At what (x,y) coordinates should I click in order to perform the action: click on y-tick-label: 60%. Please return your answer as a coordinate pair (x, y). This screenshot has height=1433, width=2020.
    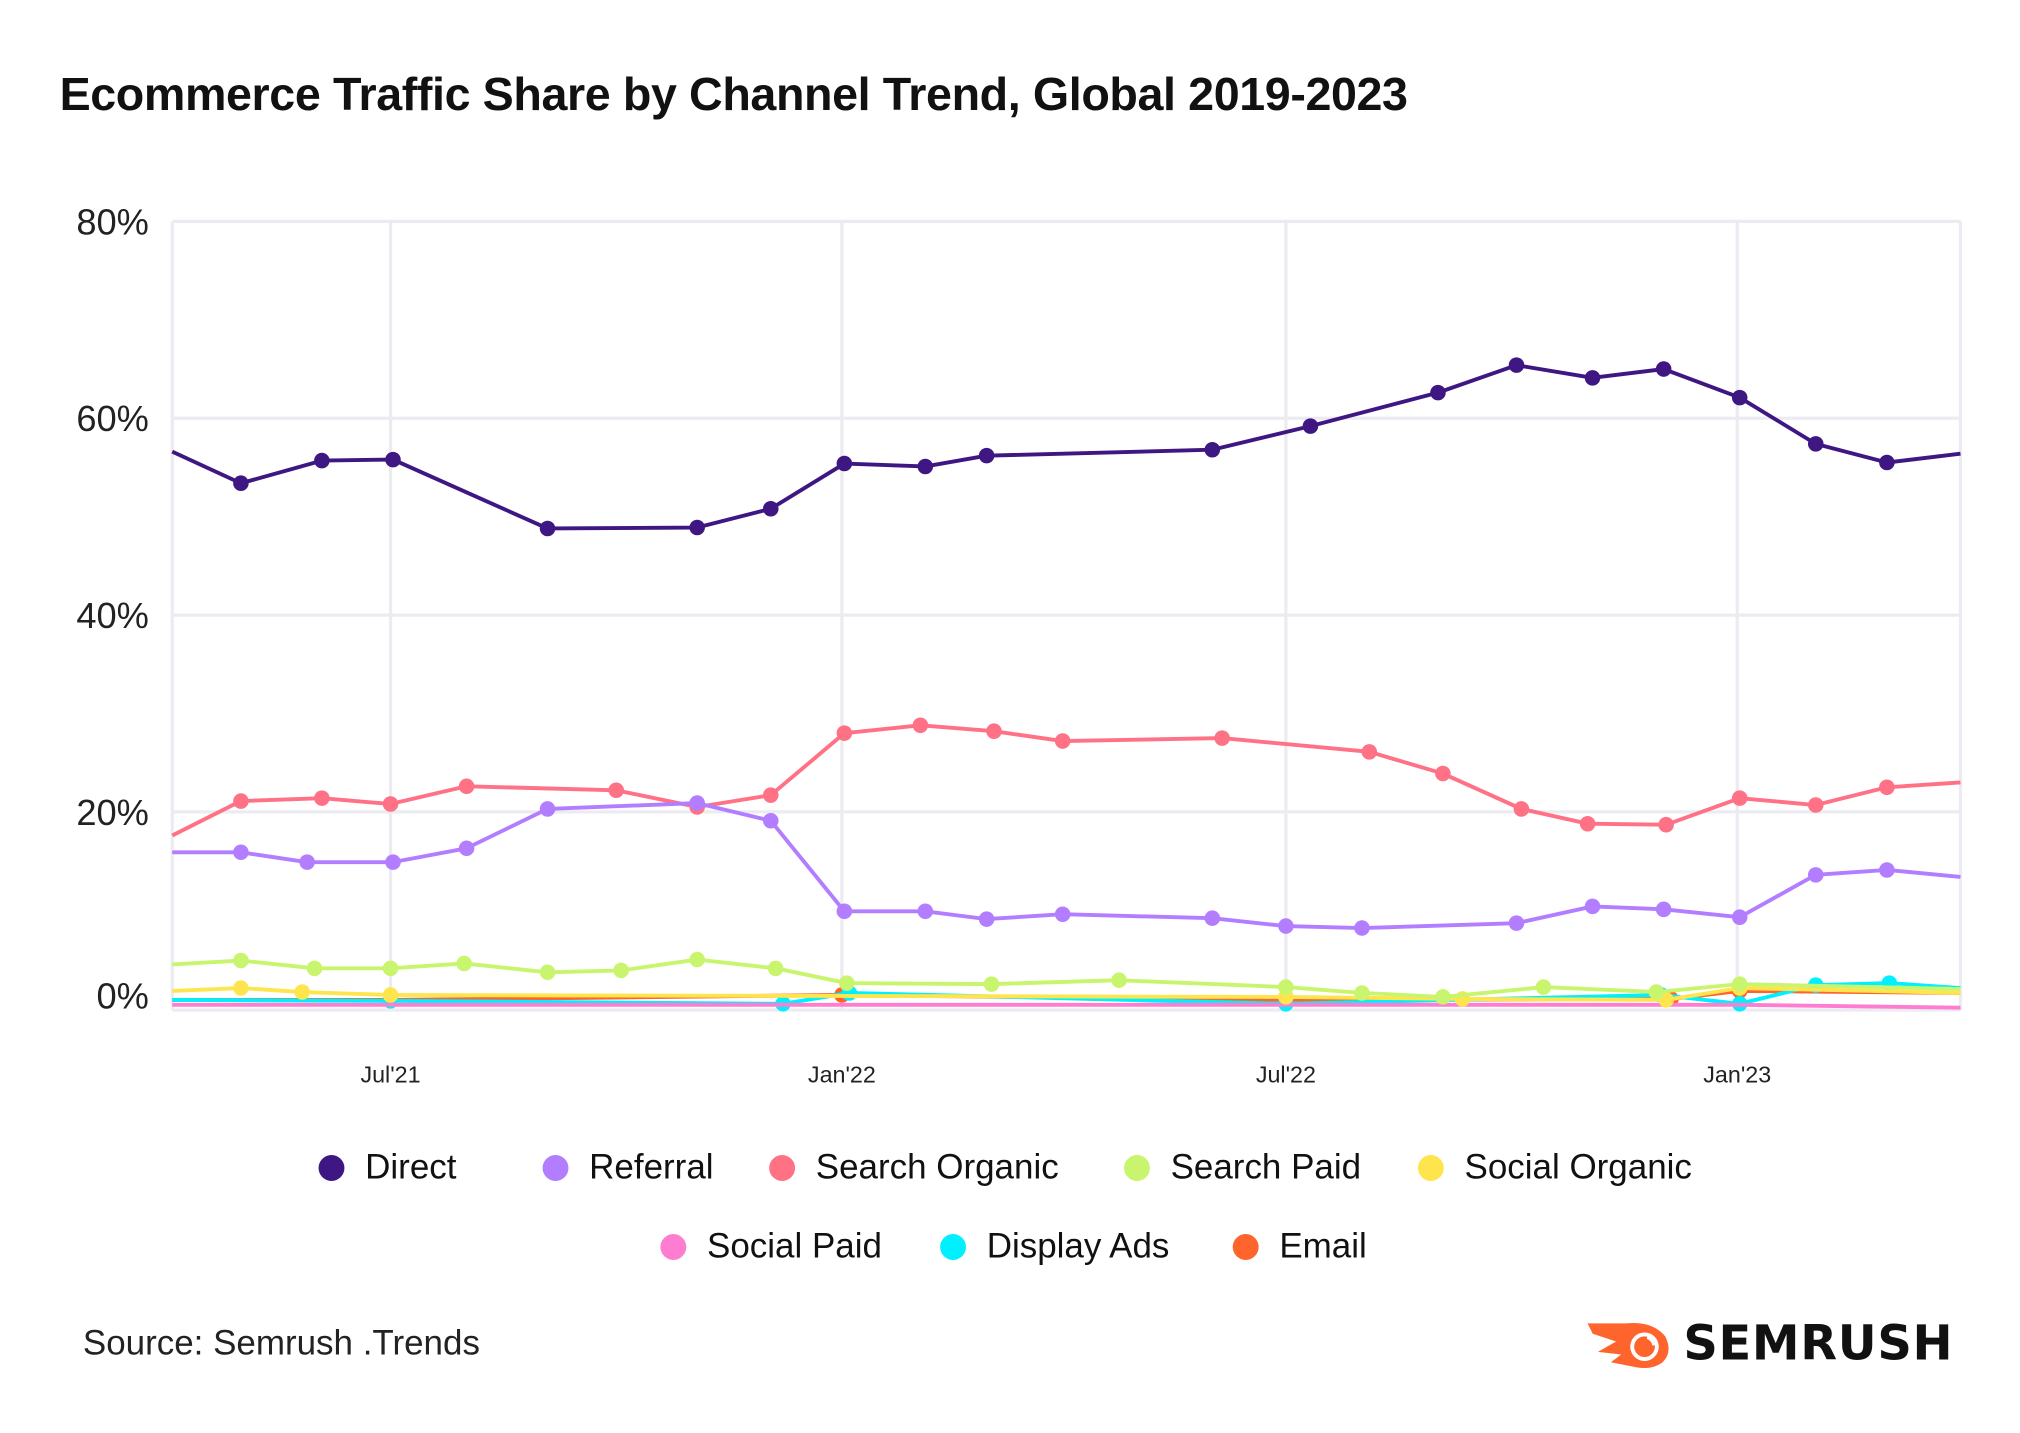
    Looking at the image, I should click on (112, 418).